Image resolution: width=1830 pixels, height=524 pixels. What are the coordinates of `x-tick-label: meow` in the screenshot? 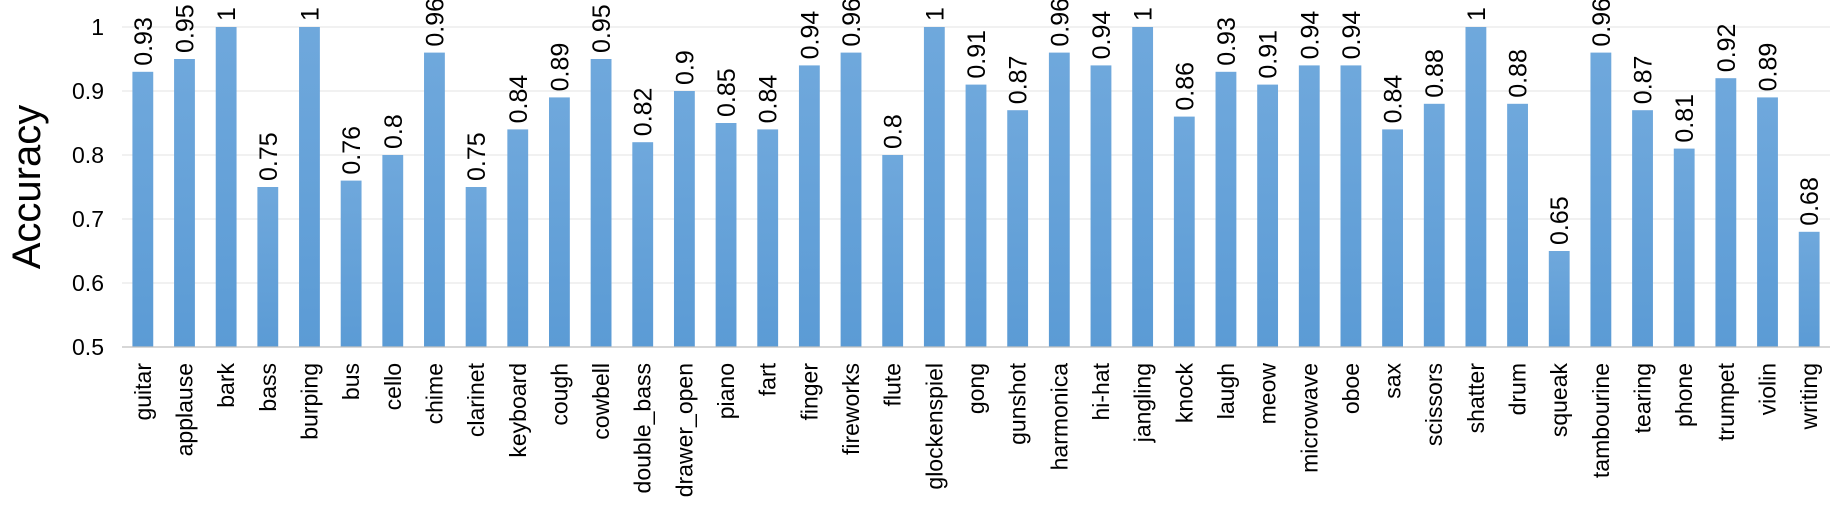 It's located at (1268, 394).